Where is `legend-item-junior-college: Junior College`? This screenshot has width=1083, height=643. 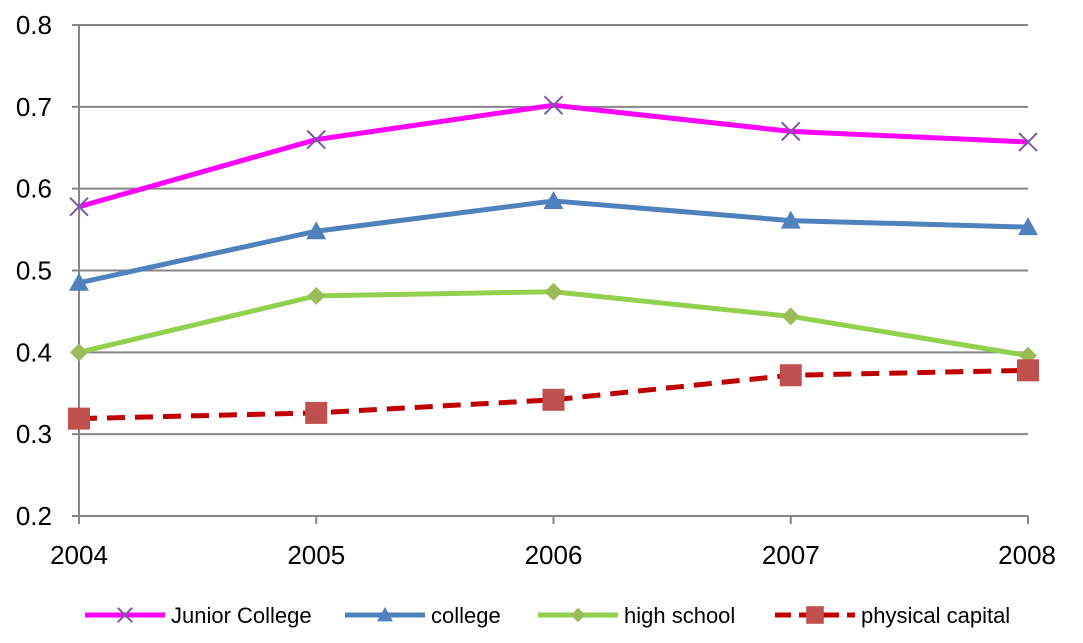 legend-item-junior-college: Junior College is located at coordinates (198, 615).